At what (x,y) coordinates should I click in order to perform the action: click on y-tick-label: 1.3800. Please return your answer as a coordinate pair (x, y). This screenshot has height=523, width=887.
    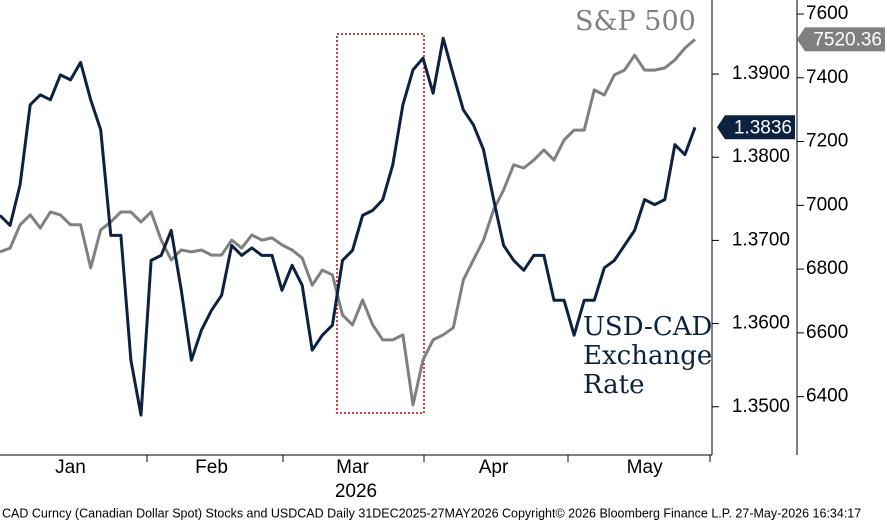
    Looking at the image, I should click on (761, 156).